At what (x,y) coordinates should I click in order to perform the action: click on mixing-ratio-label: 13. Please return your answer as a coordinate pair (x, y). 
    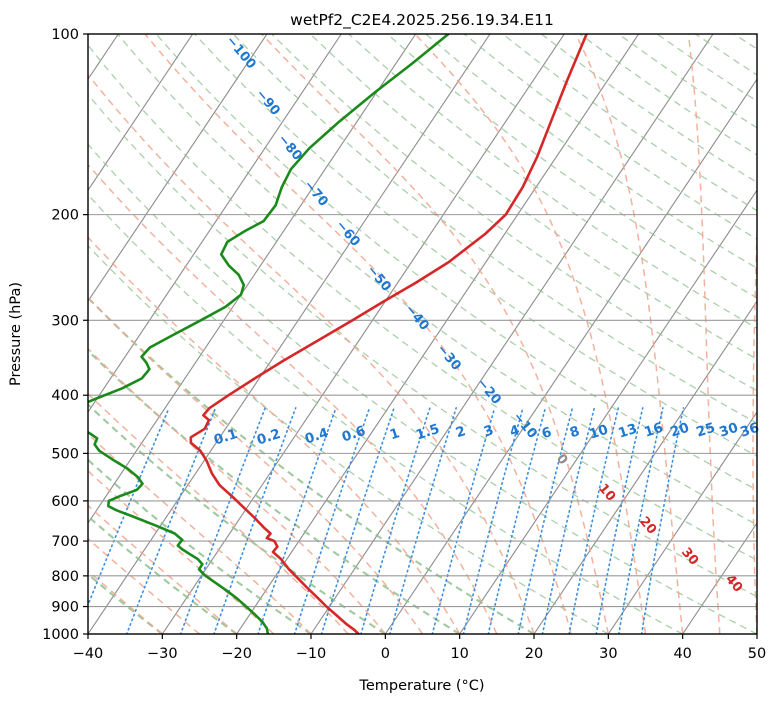
    Looking at the image, I should click on (627, 431).